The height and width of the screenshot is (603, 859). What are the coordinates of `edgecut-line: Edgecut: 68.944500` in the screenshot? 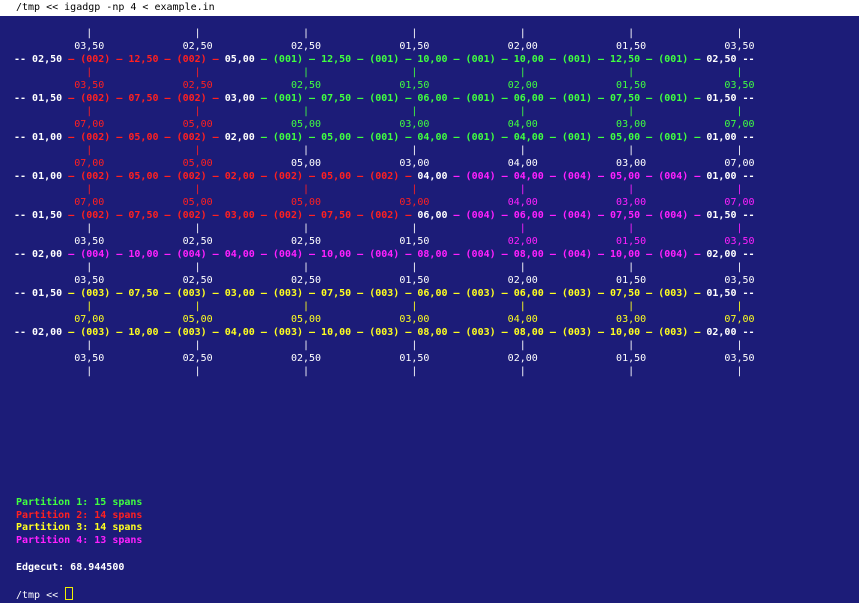 It's located at (70, 567).